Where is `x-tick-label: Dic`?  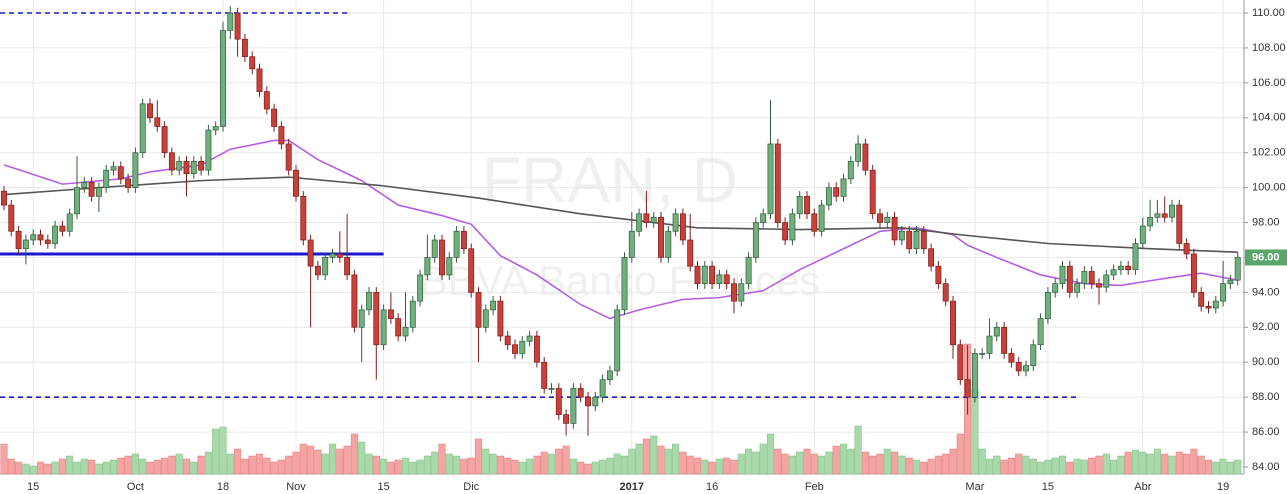
x-tick-label: Dic is located at coordinates (471, 487).